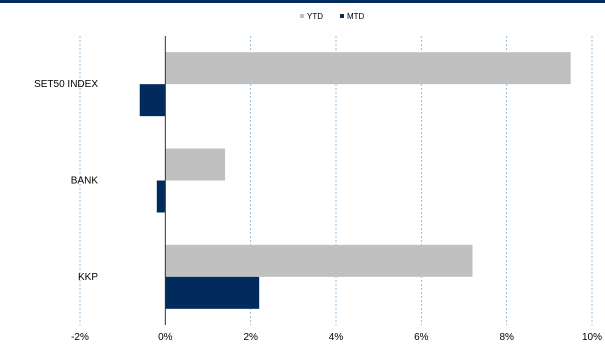  What do you see at coordinates (315, 16) in the screenshot?
I see `legend-label-ytd: YTD` at bounding box center [315, 16].